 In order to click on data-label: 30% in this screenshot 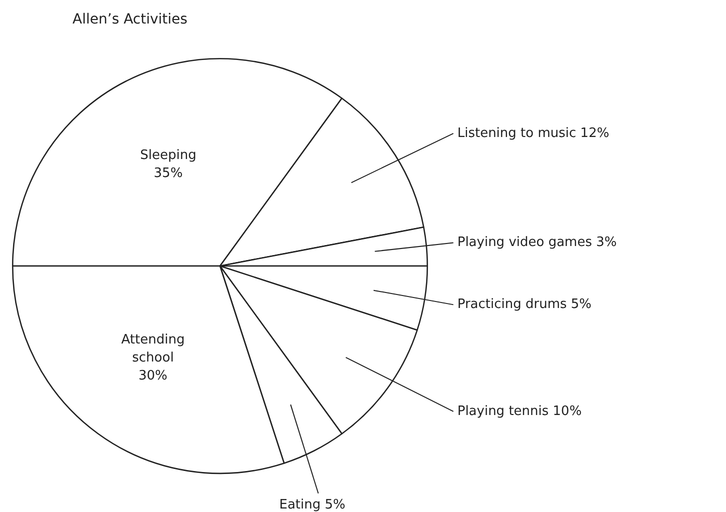, I will do `click(153, 376)`.